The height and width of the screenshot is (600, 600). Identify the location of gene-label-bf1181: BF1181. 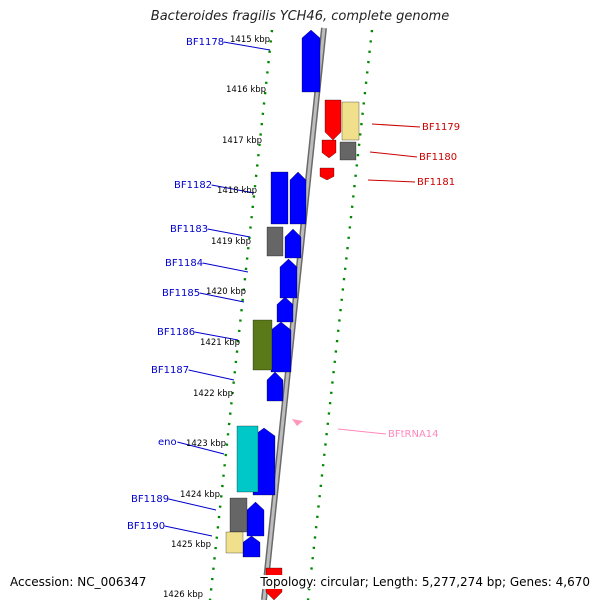
(436, 182).